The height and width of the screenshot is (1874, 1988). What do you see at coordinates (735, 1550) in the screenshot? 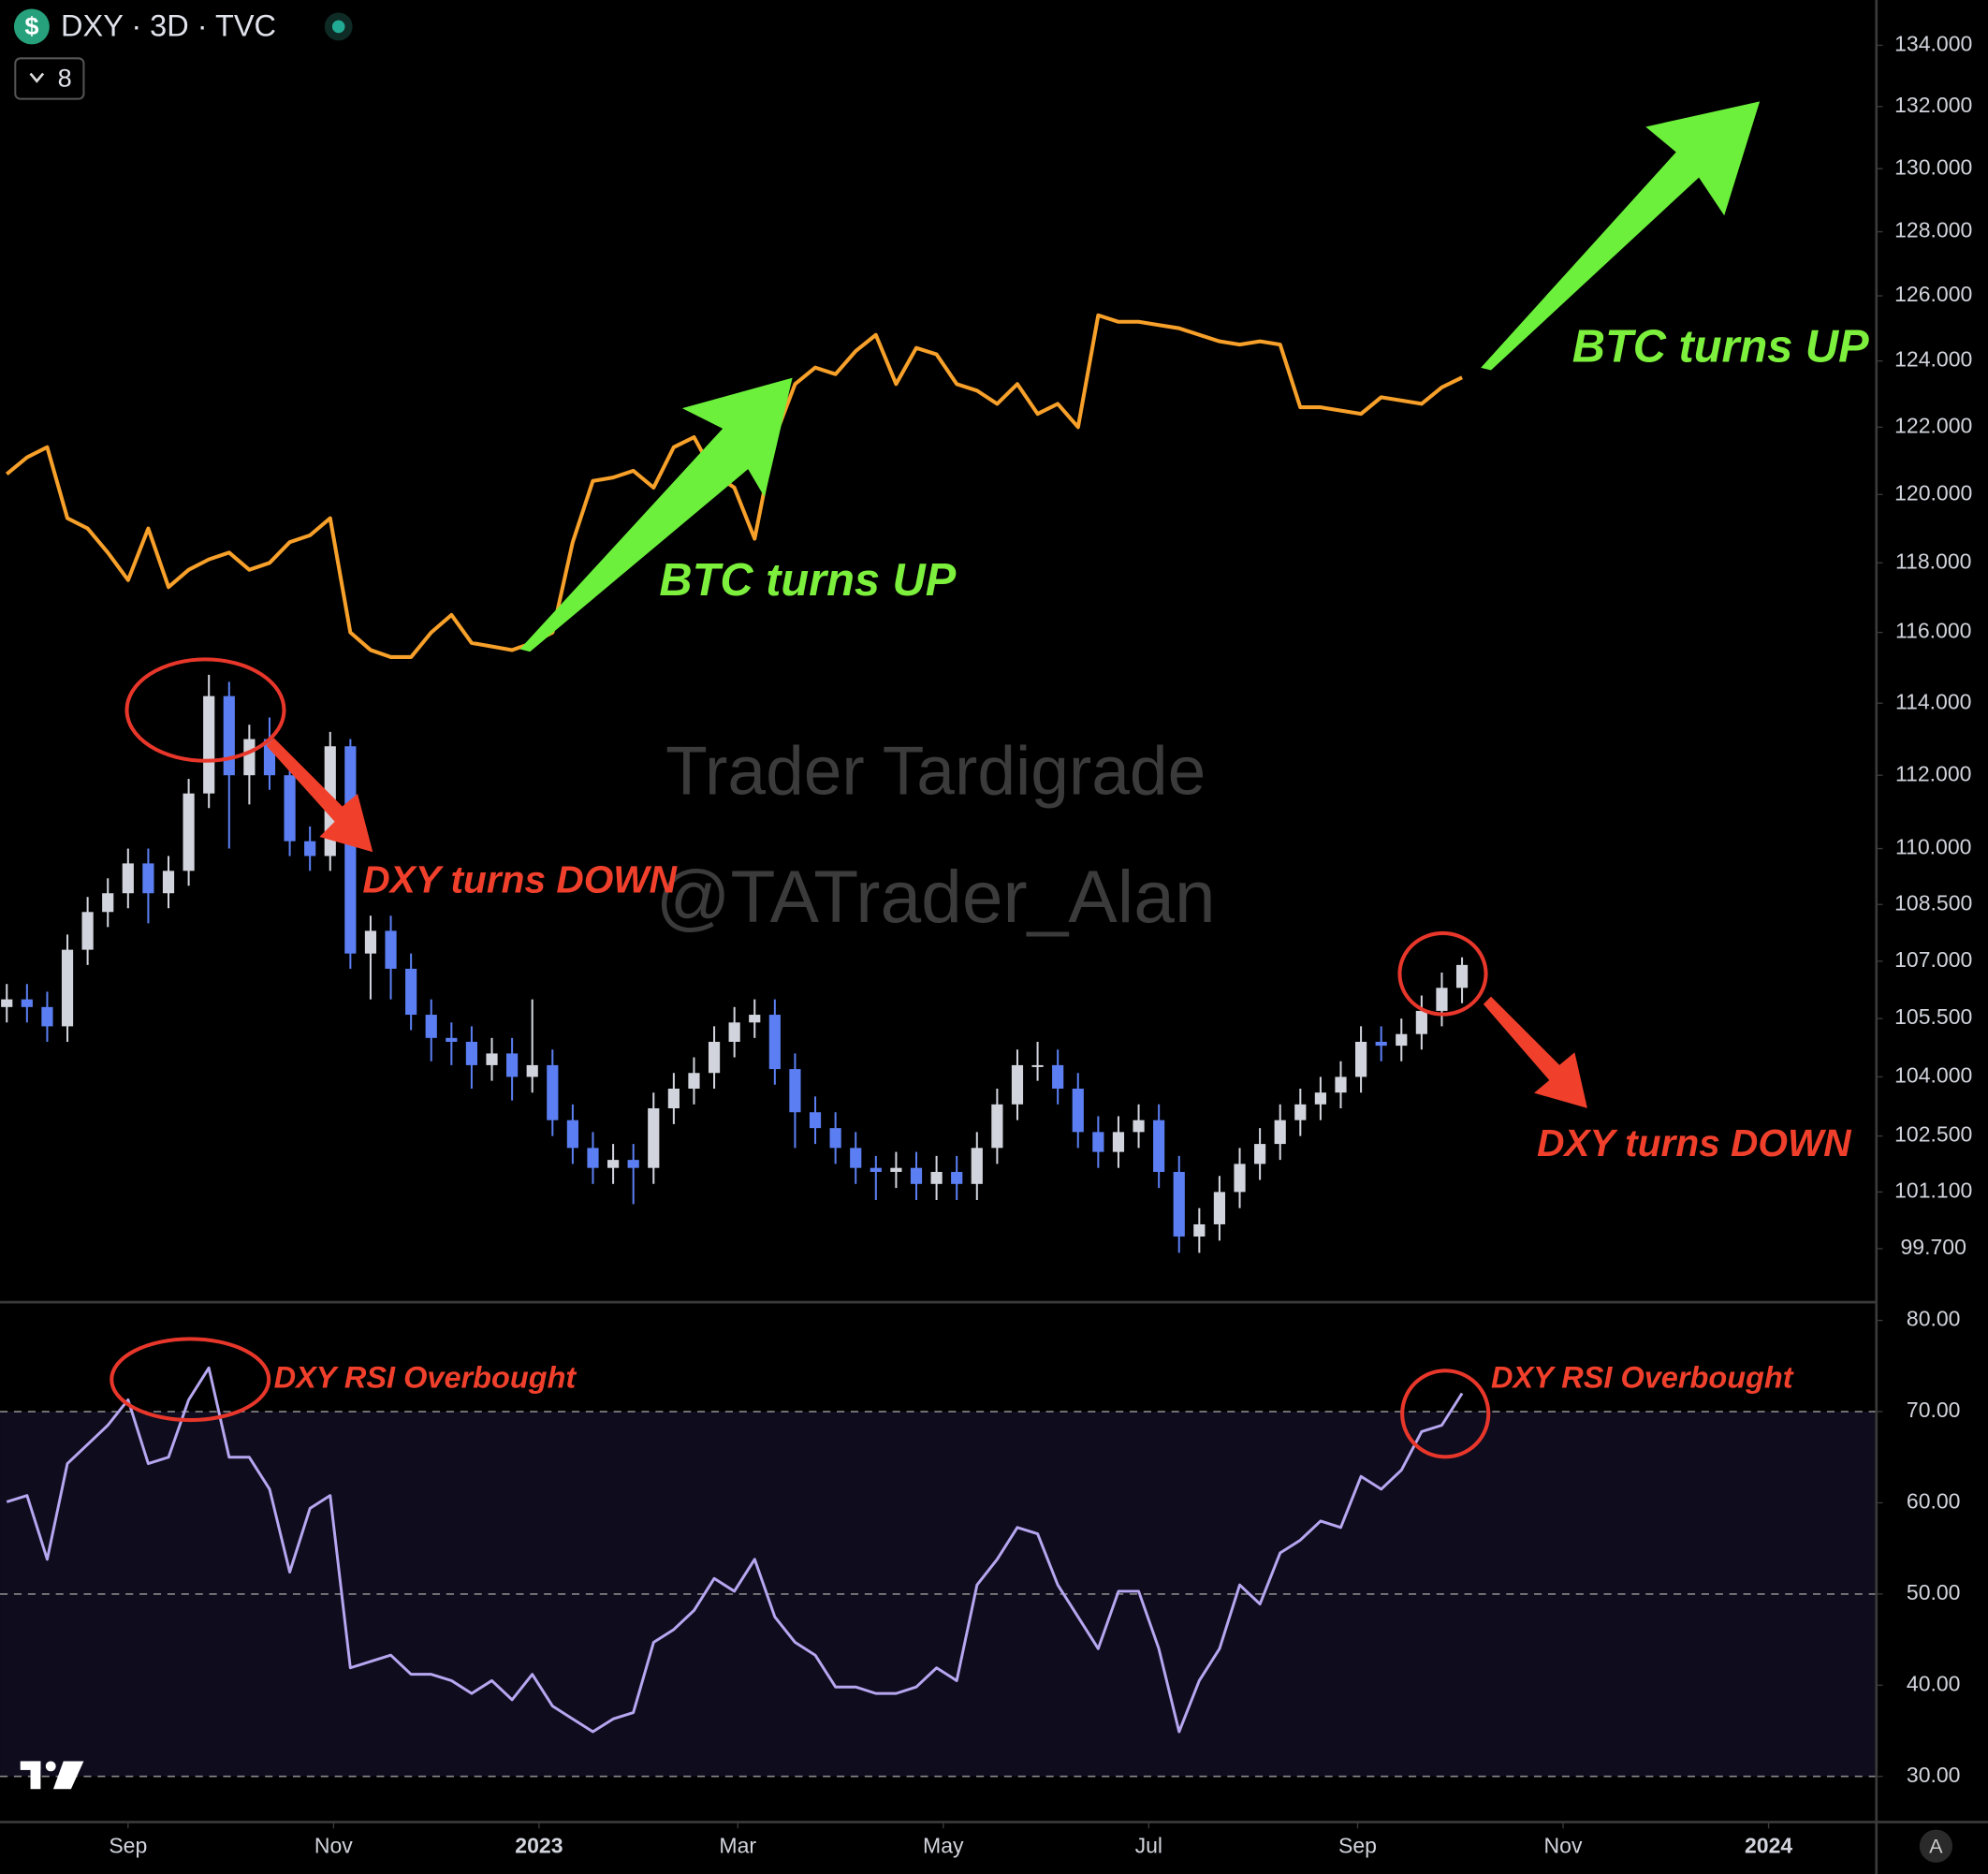
I see `rsi-line` at bounding box center [735, 1550].